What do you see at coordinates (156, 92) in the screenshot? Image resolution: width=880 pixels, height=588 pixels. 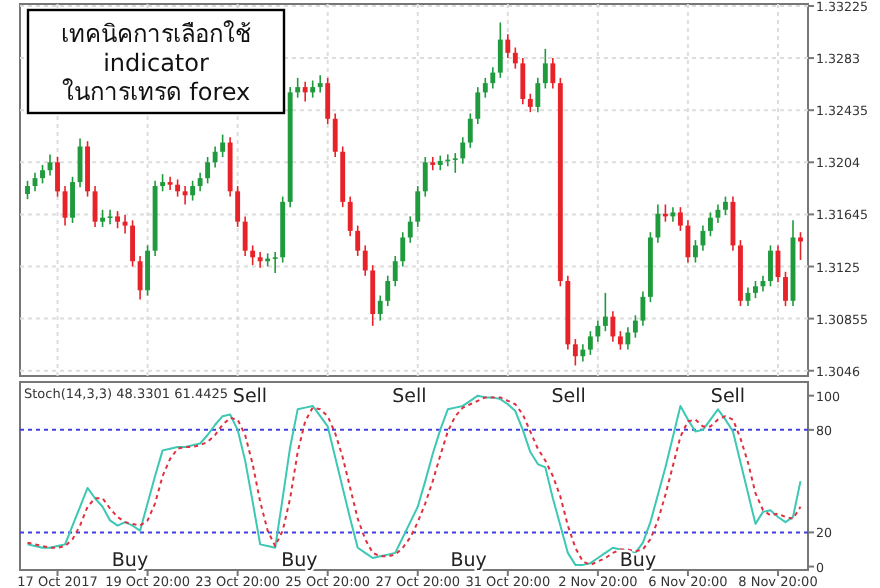 I see `text: ในการเทรด forex` at bounding box center [156, 92].